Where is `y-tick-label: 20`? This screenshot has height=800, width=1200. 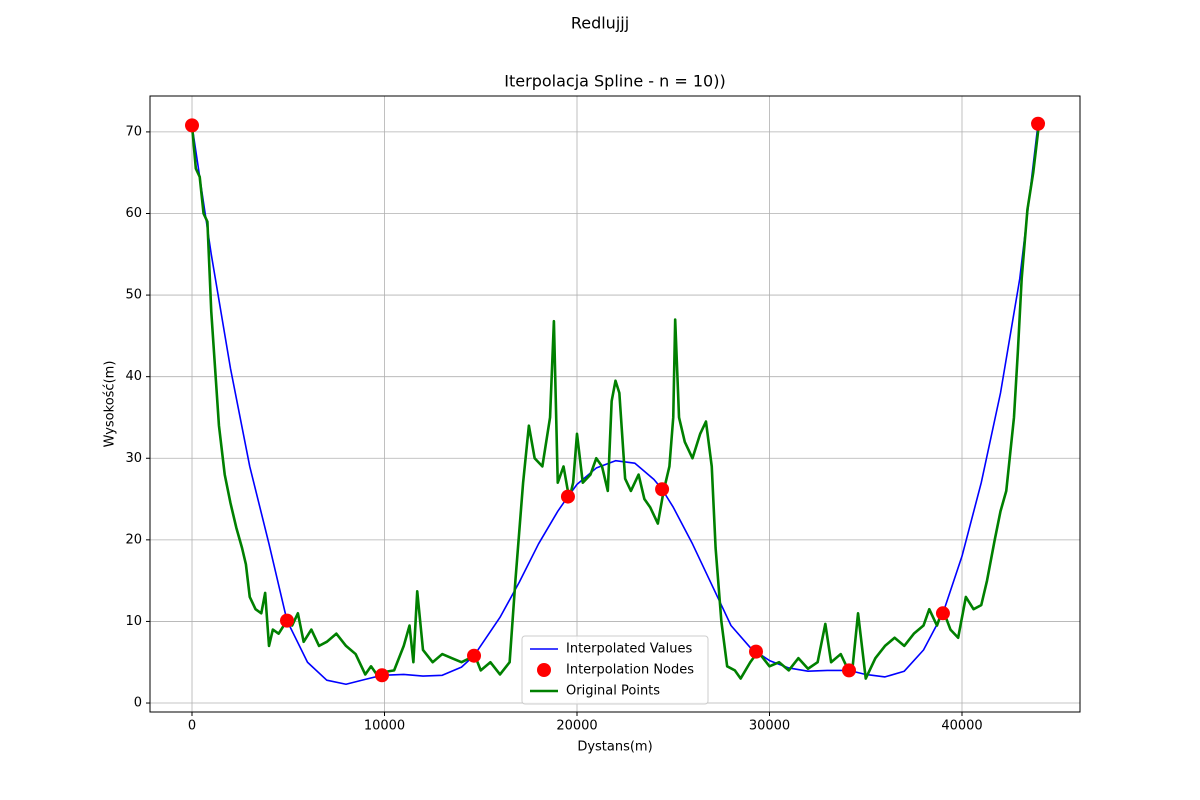 y-tick-label: 20 is located at coordinates (133, 539).